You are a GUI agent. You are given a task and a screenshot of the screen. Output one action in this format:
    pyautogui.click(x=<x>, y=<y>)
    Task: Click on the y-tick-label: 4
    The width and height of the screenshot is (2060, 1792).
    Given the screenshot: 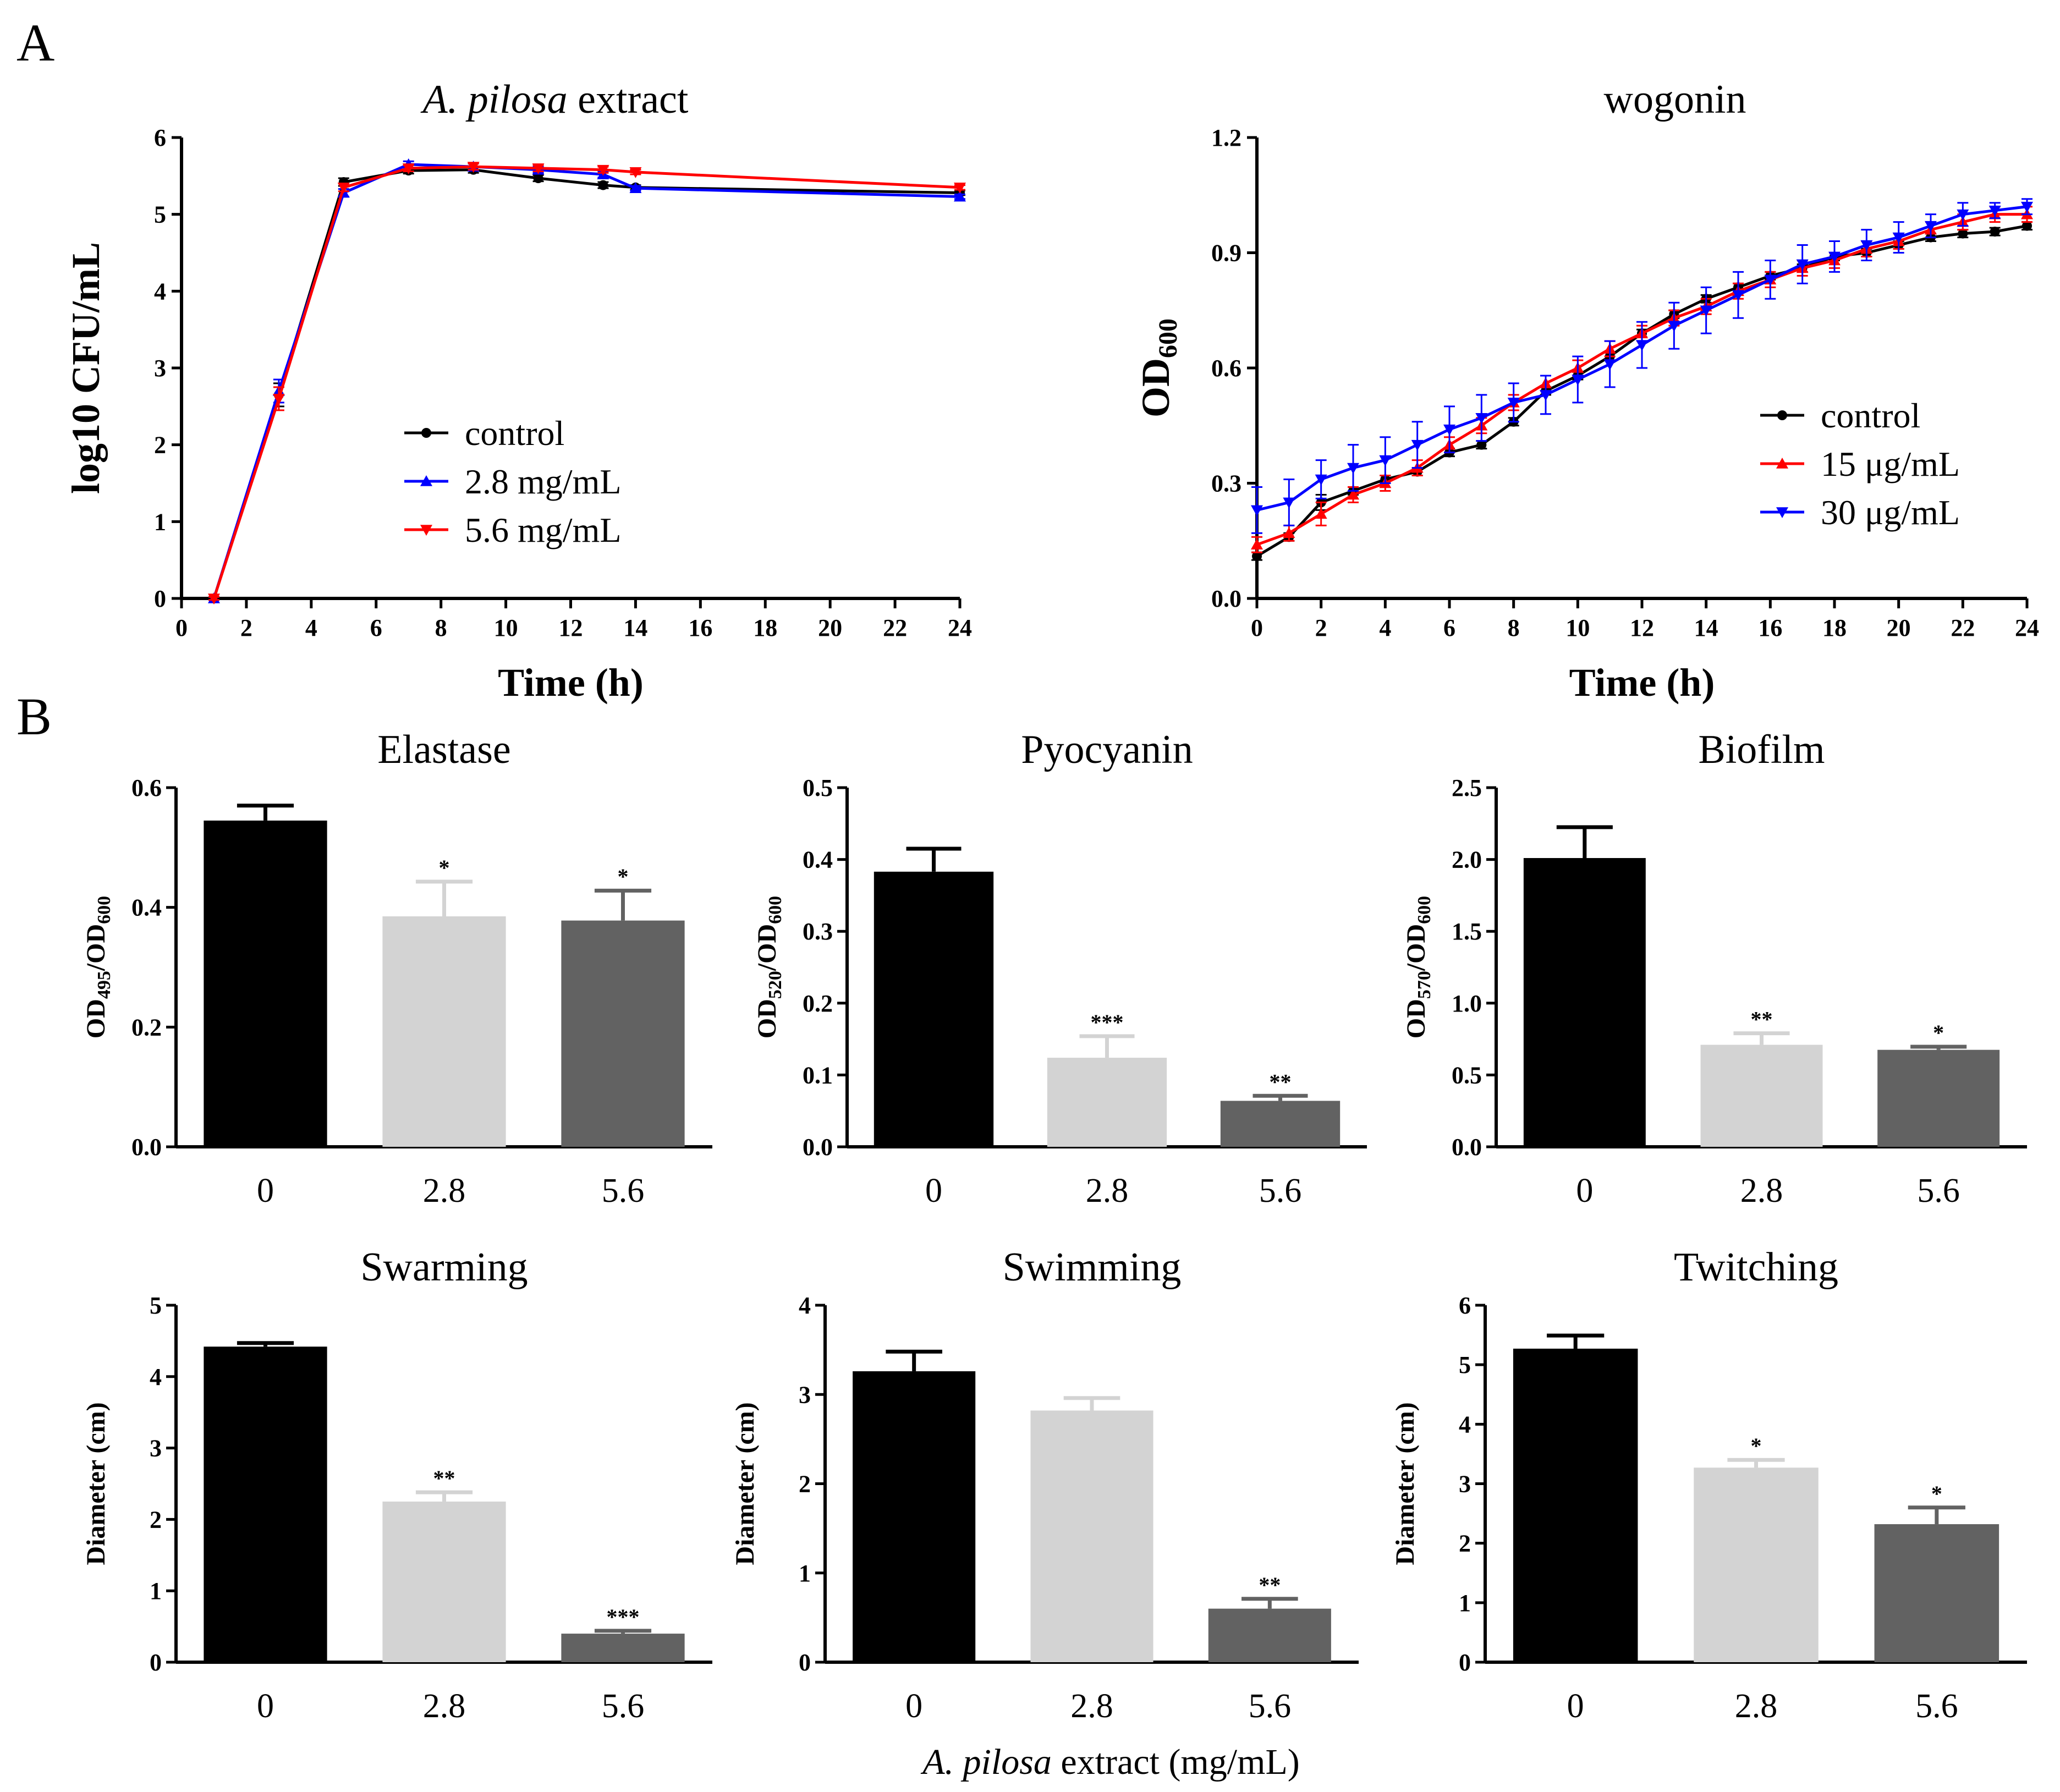 What is the action you would take?
    pyautogui.click(x=156, y=1377)
    